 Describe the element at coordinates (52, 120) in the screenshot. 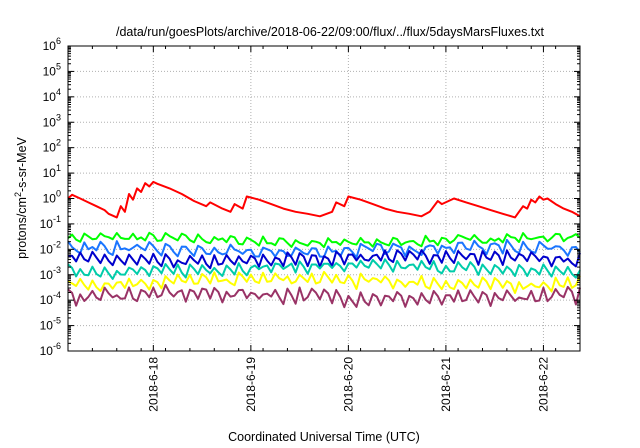

I see `y-tick-label: 10³` at that location.